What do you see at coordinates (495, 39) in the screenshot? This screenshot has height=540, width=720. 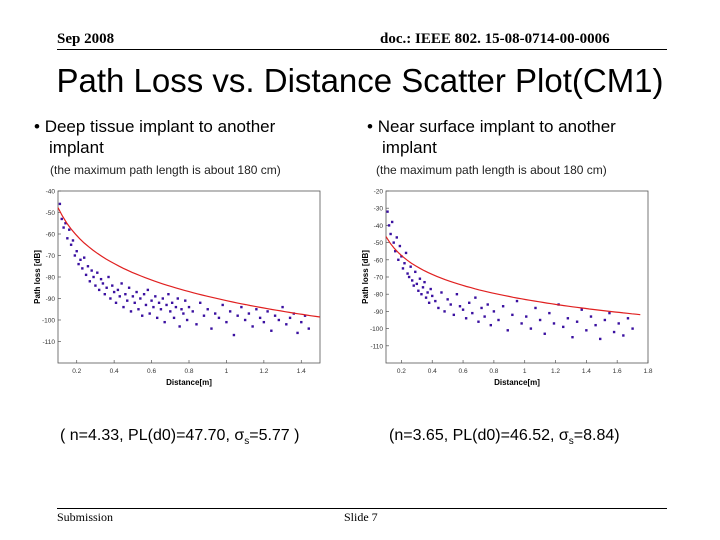 I see `header-doc-id: doc.: IEEE 802. 15-08-0714-00-0006` at bounding box center [495, 39].